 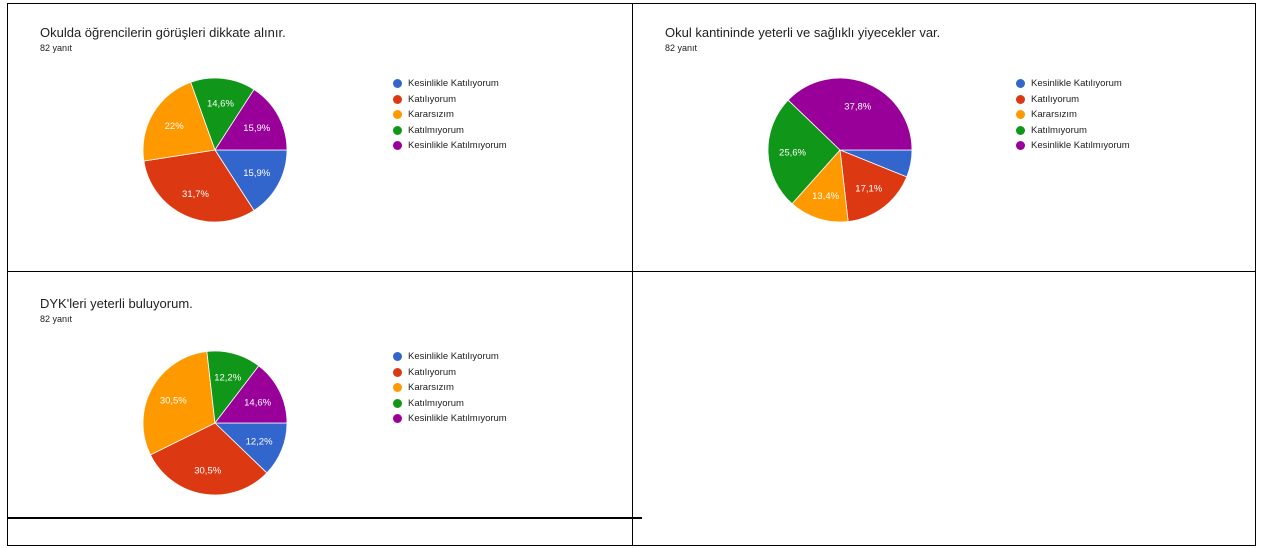 I want to click on slice-label: 37,8%, so click(x=857, y=106).